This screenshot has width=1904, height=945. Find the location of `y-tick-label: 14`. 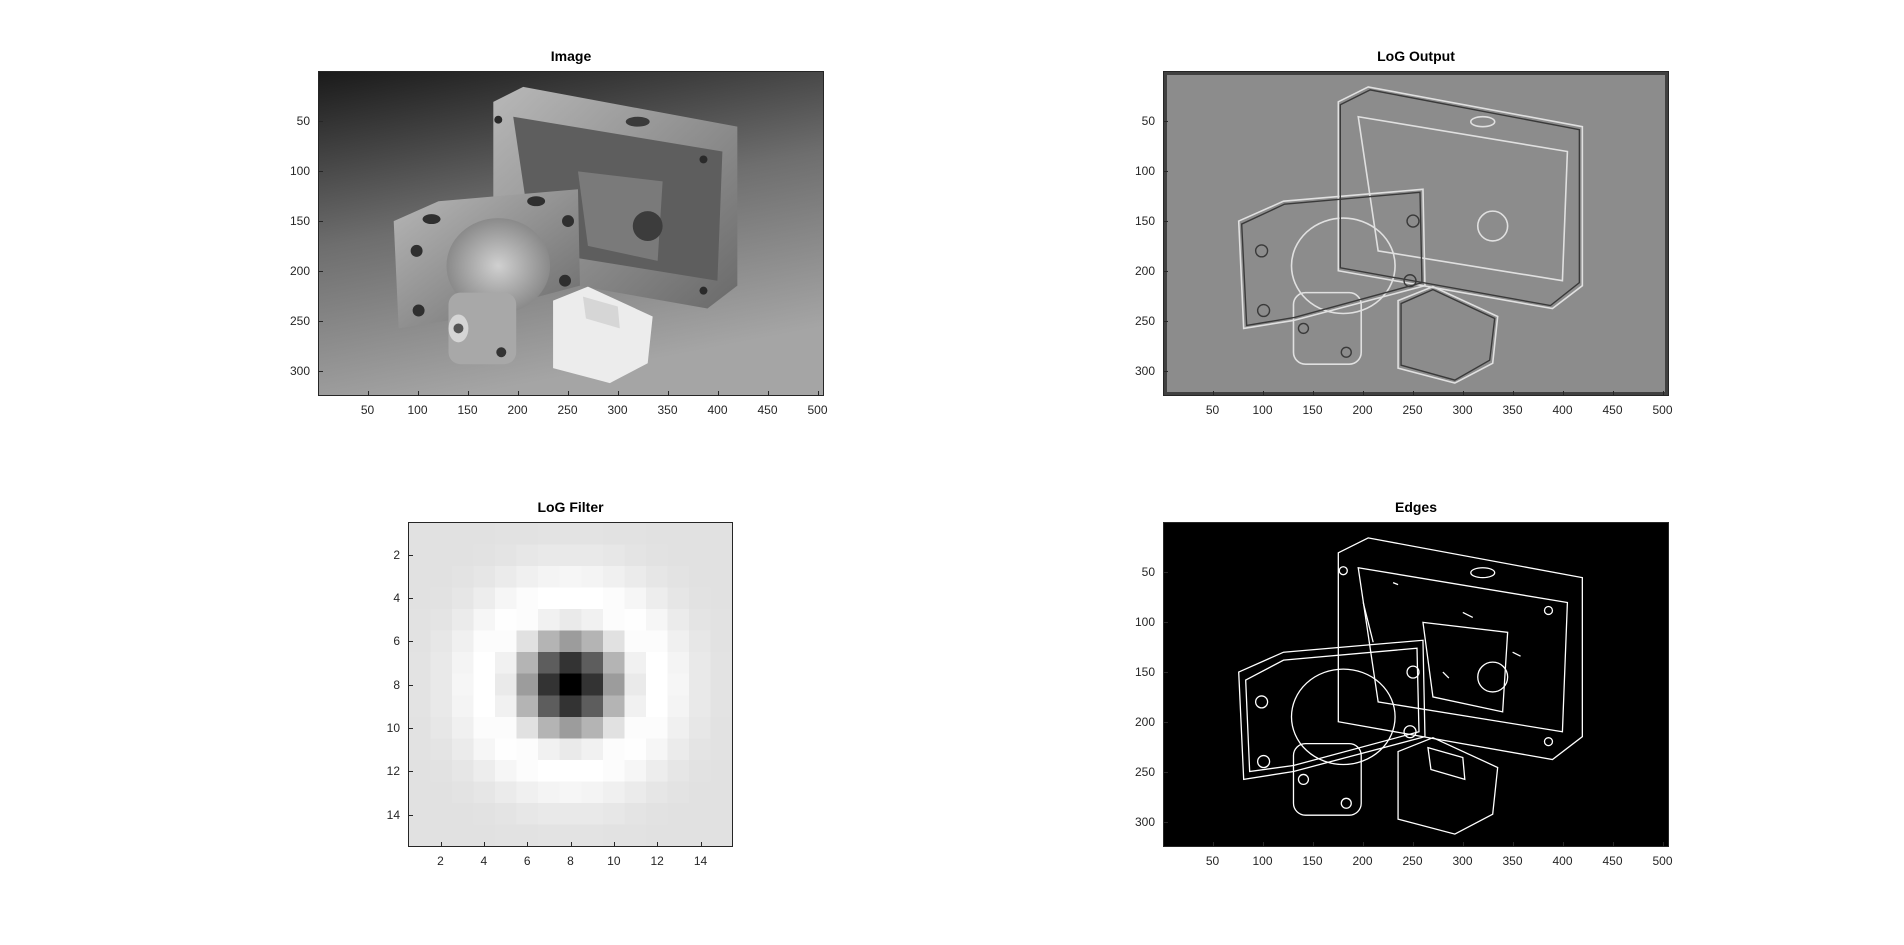

y-tick-label: 14 is located at coordinates (393, 814).